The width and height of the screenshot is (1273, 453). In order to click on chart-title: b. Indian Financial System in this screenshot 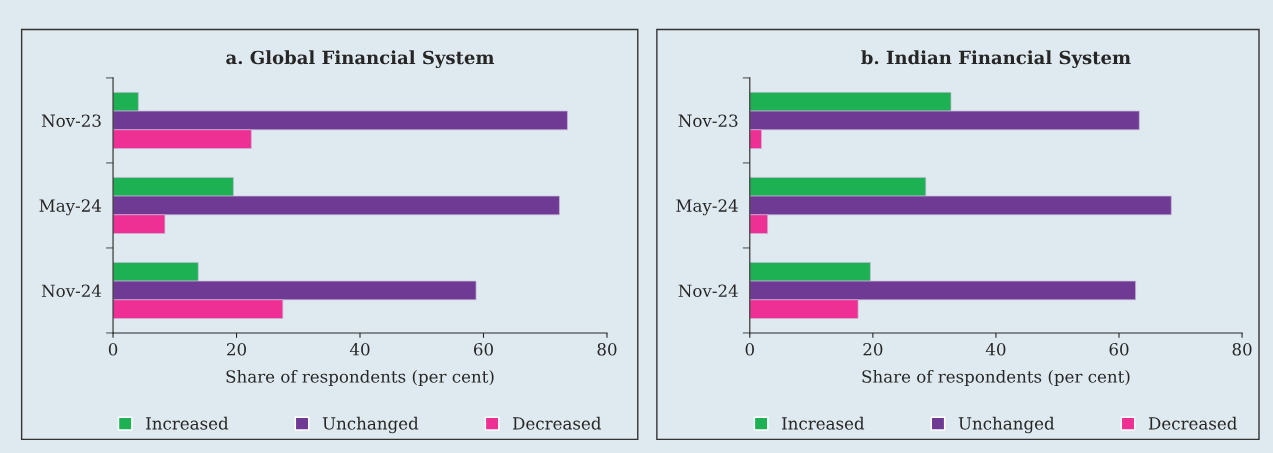, I will do `click(996, 59)`.